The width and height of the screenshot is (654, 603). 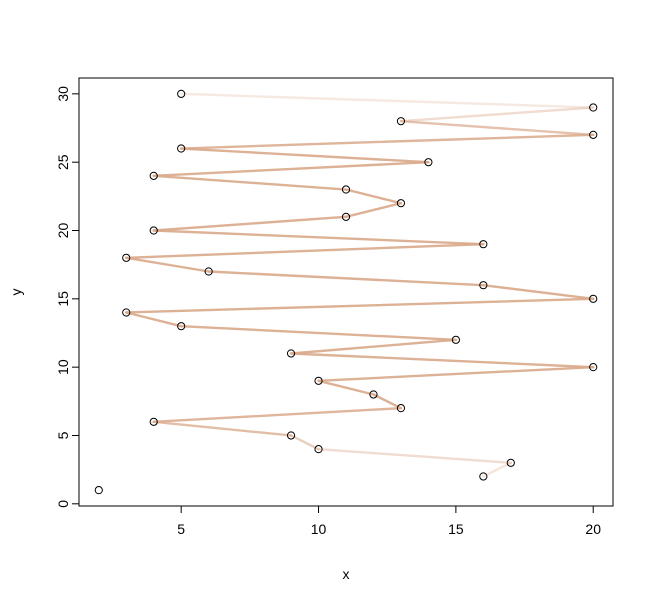 What do you see at coordinates (319, 529) in the screenshot?
I see `x-tick-label: 10` at bounding box center [319, 529].